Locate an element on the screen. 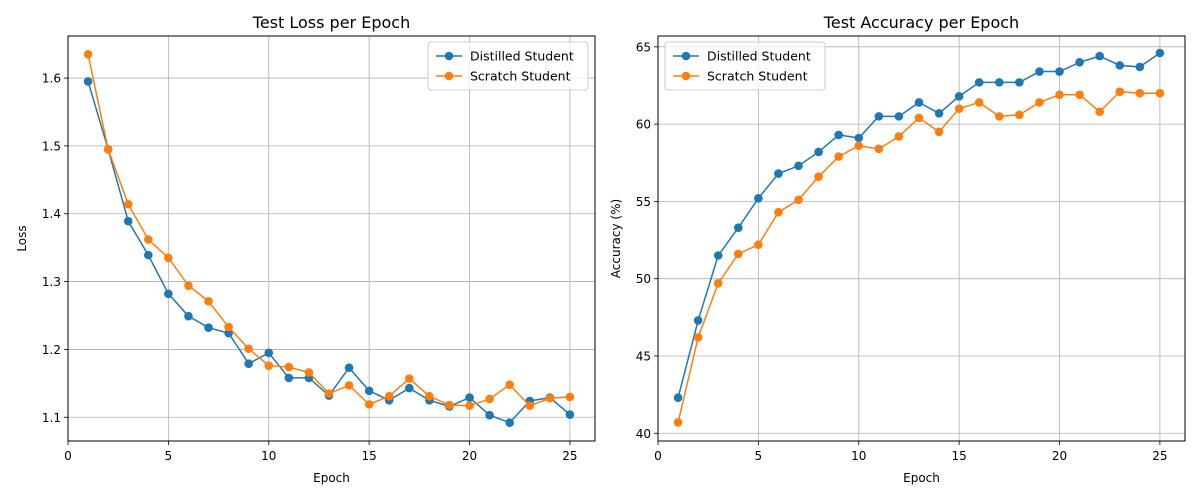  loss-chart-legend-item-scratch: Scratch Student is located at coordinates (503, 76).